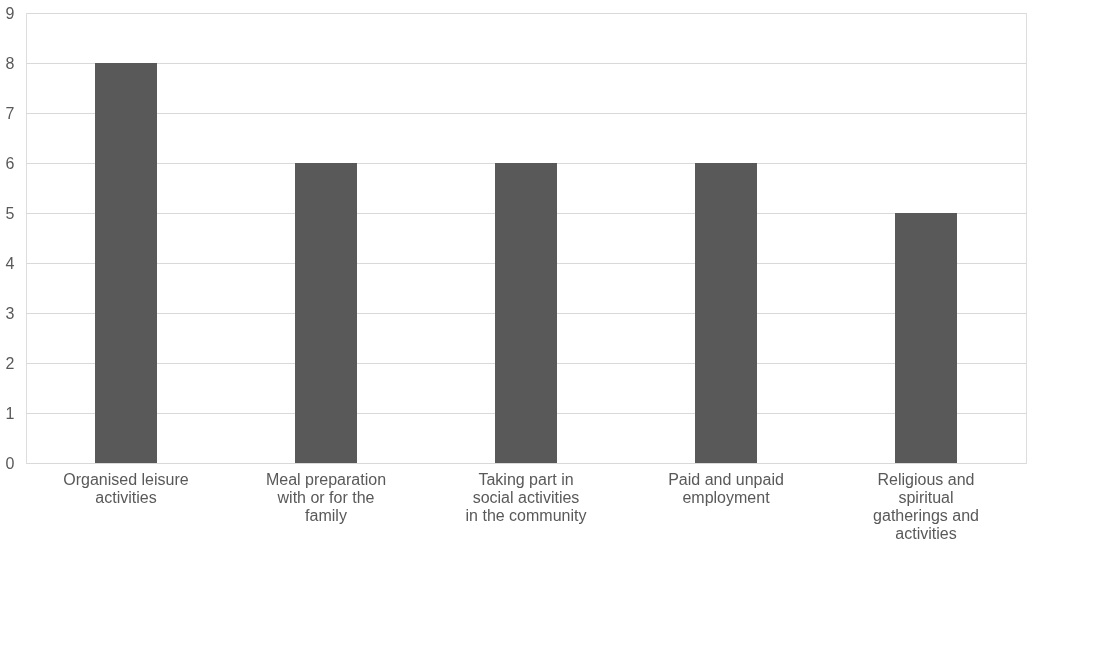  Describe the element at coordinates (10, 213) in the screenshot. I see `y-tick-label: 5` at that location.